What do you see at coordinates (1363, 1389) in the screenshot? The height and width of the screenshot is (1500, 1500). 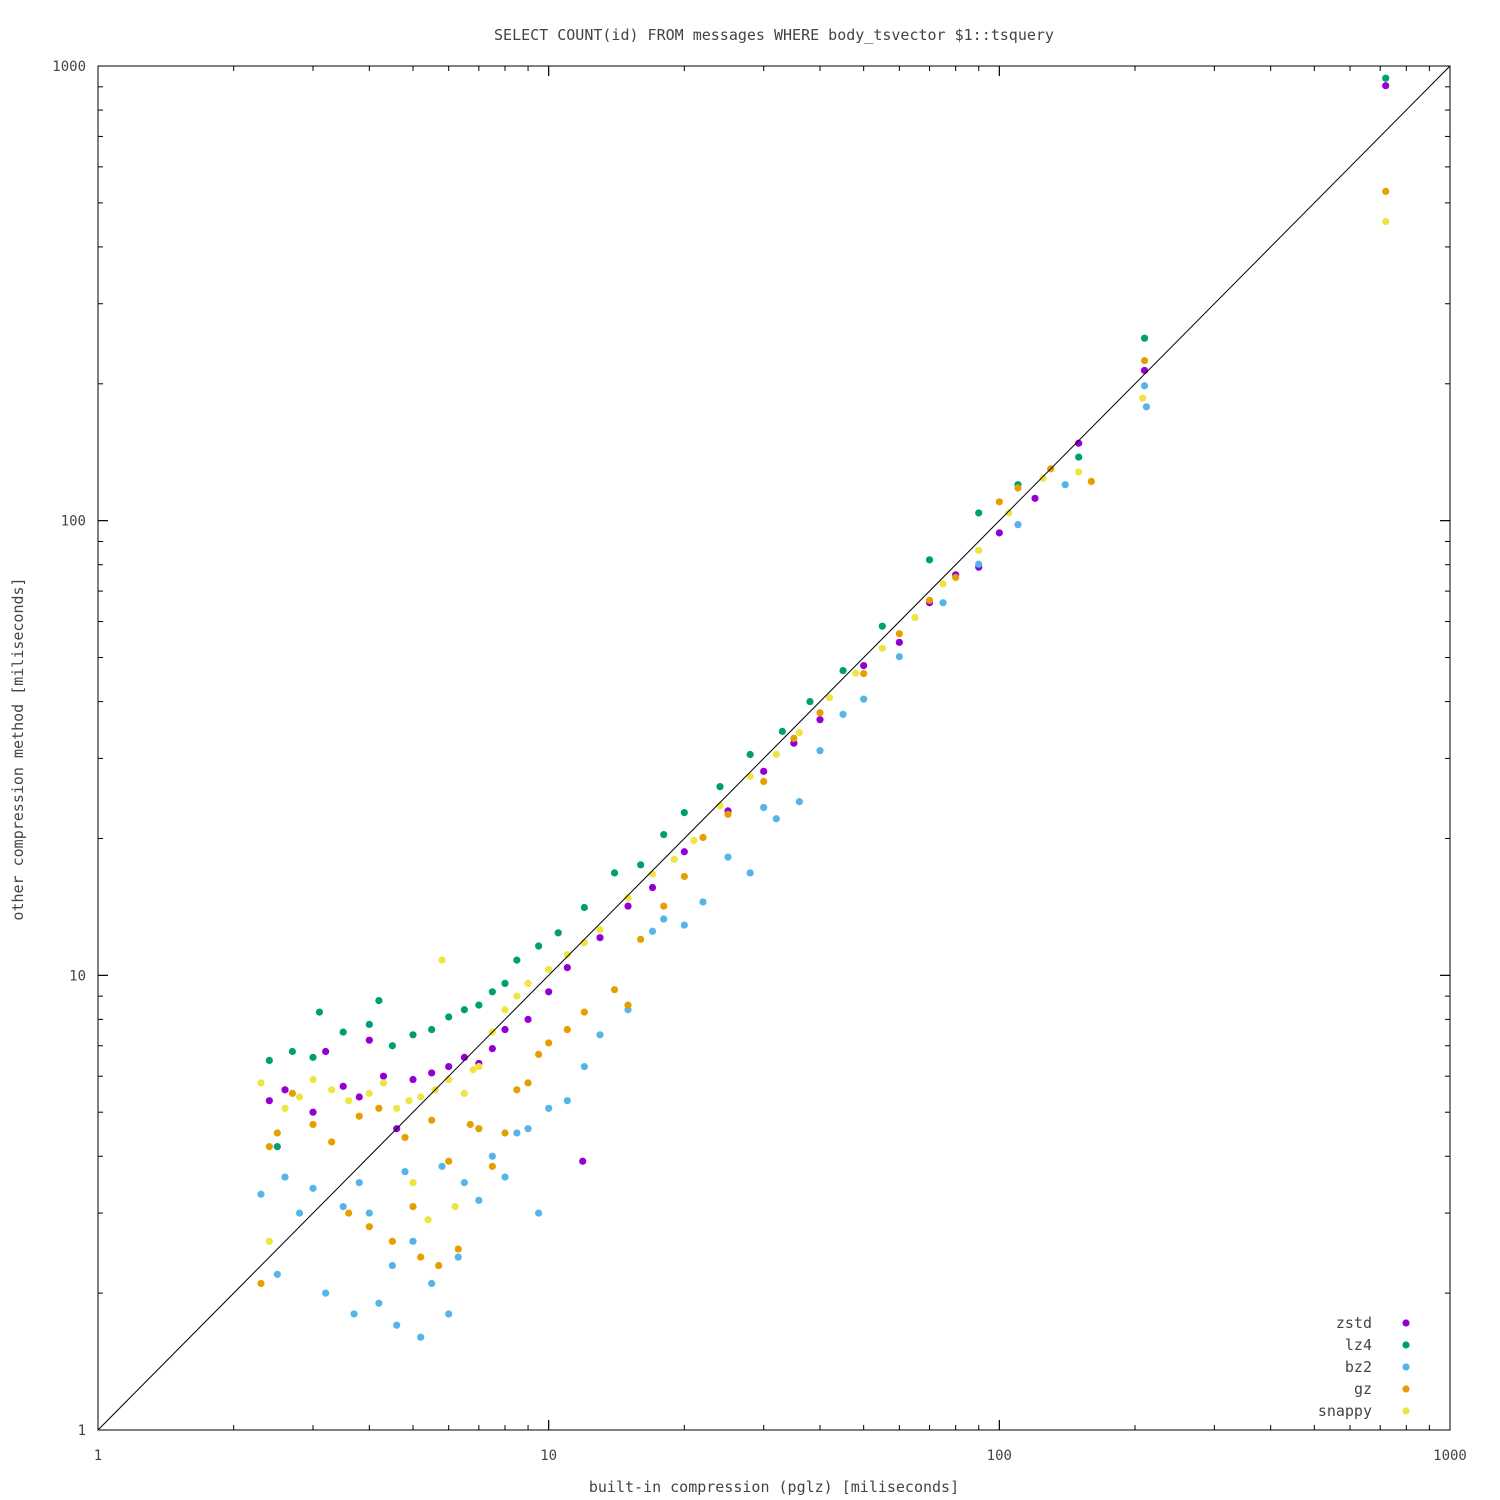 I see `legend-label-gz: gz` at bounding box center [1363, 1389].